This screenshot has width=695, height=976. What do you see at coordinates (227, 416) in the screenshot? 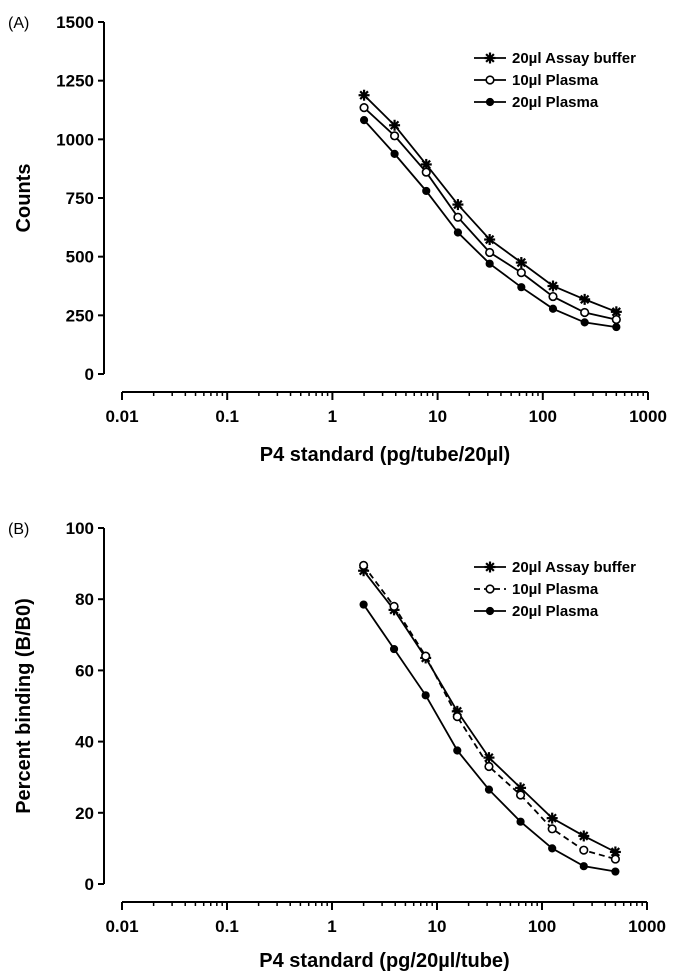
I see `chart-0-x-tick-label: 0.1` at bounding box center [227, 416].